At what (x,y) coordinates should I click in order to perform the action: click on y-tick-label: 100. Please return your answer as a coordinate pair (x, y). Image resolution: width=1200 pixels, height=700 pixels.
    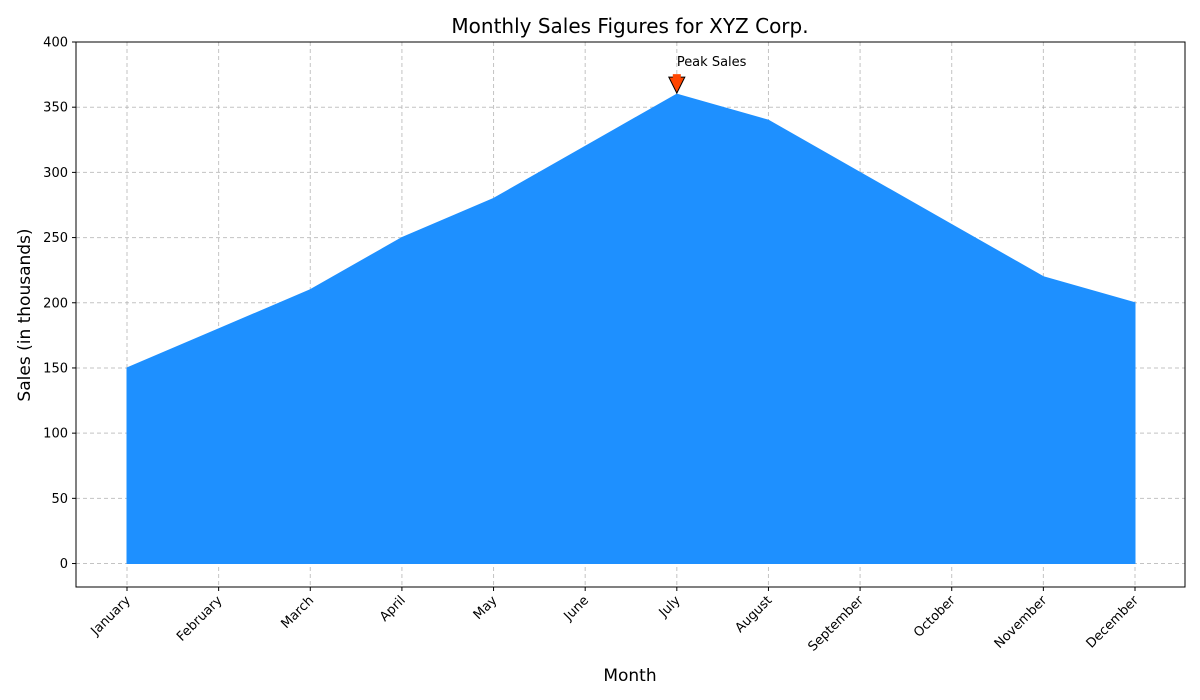
    Looking at the image, I should click on (55, 434).